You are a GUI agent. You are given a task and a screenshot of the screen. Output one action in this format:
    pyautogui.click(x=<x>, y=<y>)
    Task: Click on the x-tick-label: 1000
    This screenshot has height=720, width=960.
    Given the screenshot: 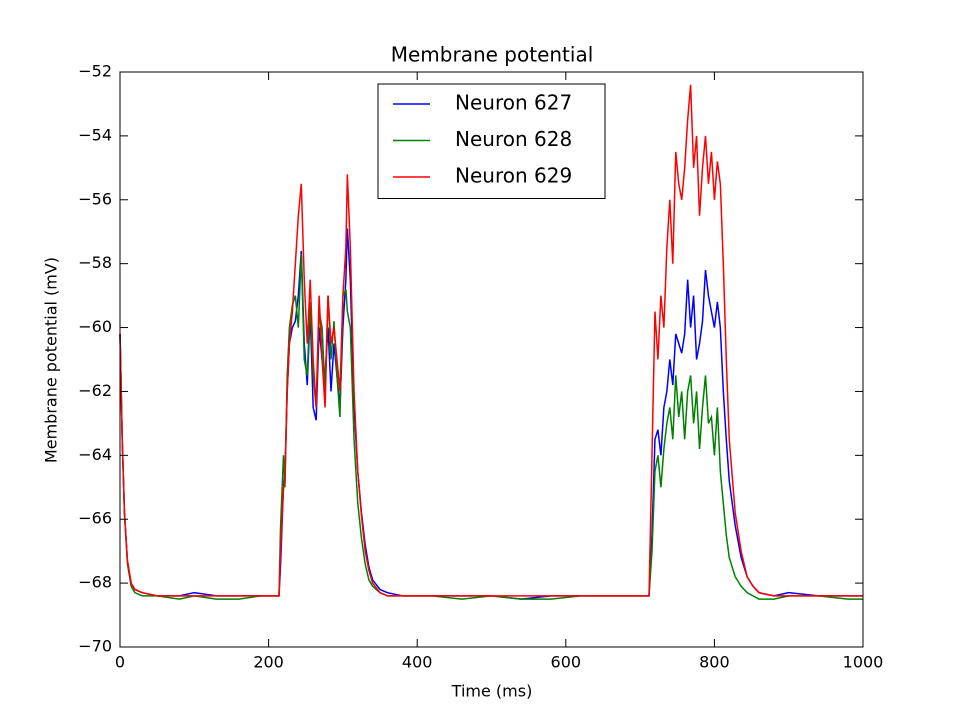 What is the action you would take?
    pyautogui.click(x=863, y=662)
    